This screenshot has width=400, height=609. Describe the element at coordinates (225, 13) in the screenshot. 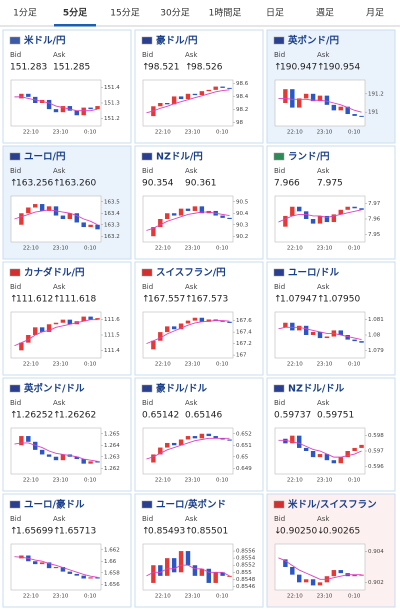

I see `tab: 1時間足` at that location.